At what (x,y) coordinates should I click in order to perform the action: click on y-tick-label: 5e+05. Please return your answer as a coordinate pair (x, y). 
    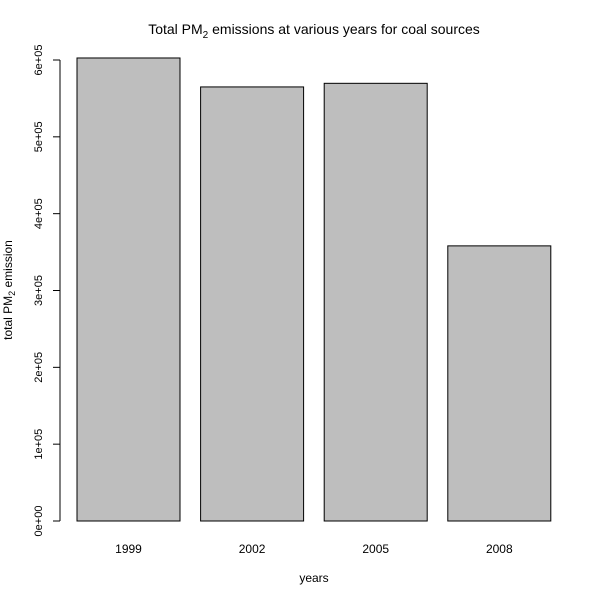
    Looking at the image, I should click on (39, 136).